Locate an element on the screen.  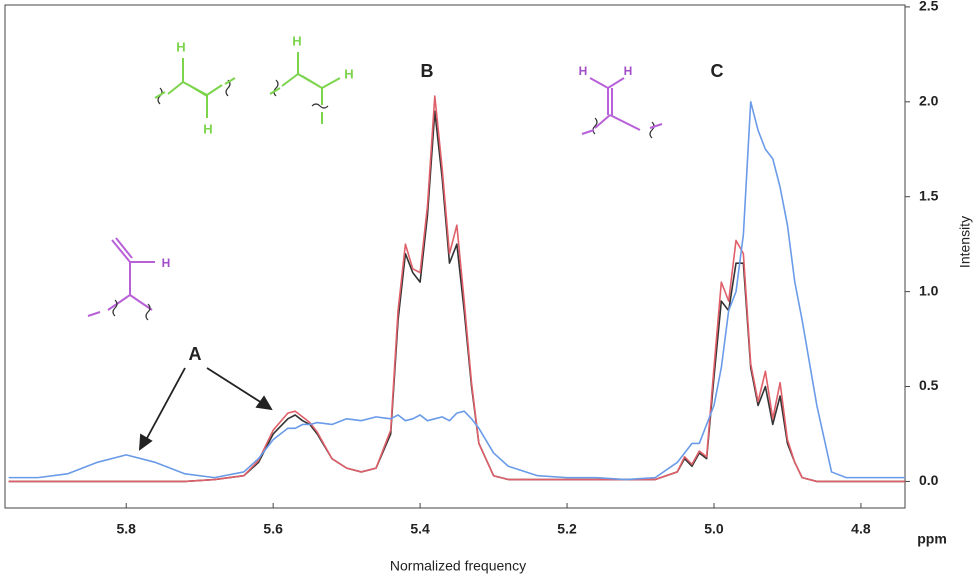
y-tick-label: 1.5 is located at coordinates (929, 195).